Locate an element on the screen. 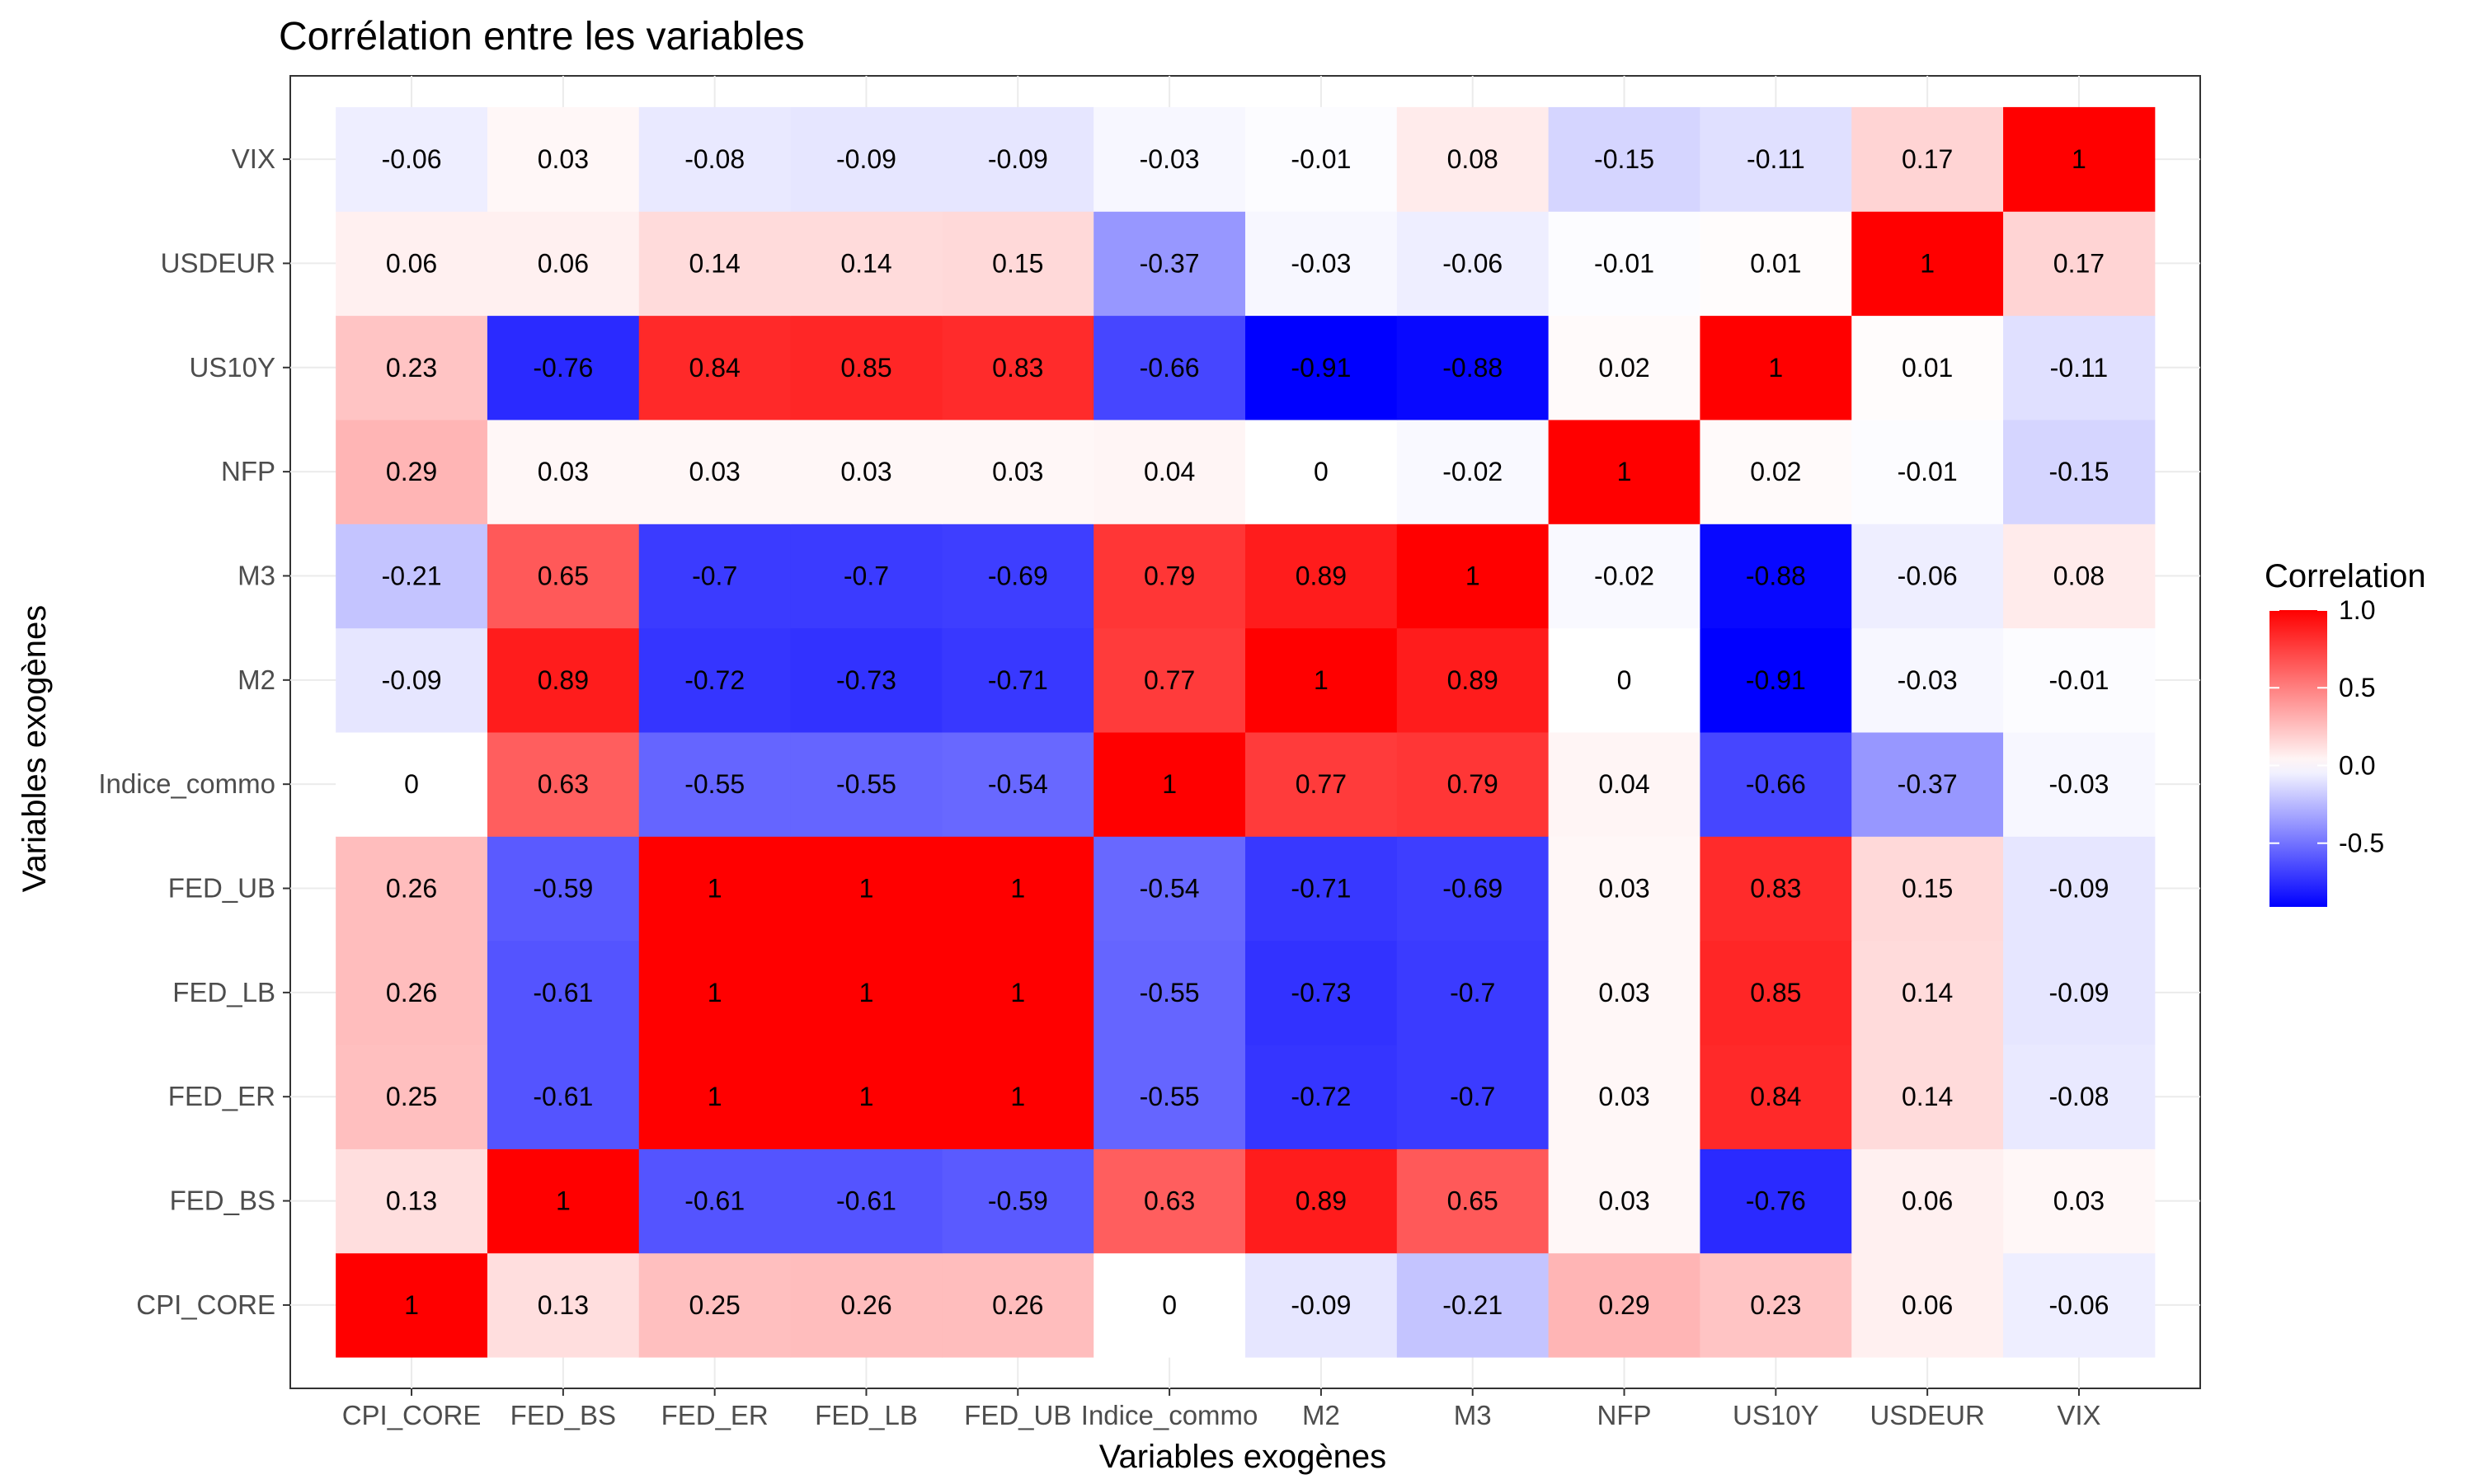 The width and height of the screenshot is (2474, 1484). cell-value-label: 0.63 is located at coordinates (1169, 1201).